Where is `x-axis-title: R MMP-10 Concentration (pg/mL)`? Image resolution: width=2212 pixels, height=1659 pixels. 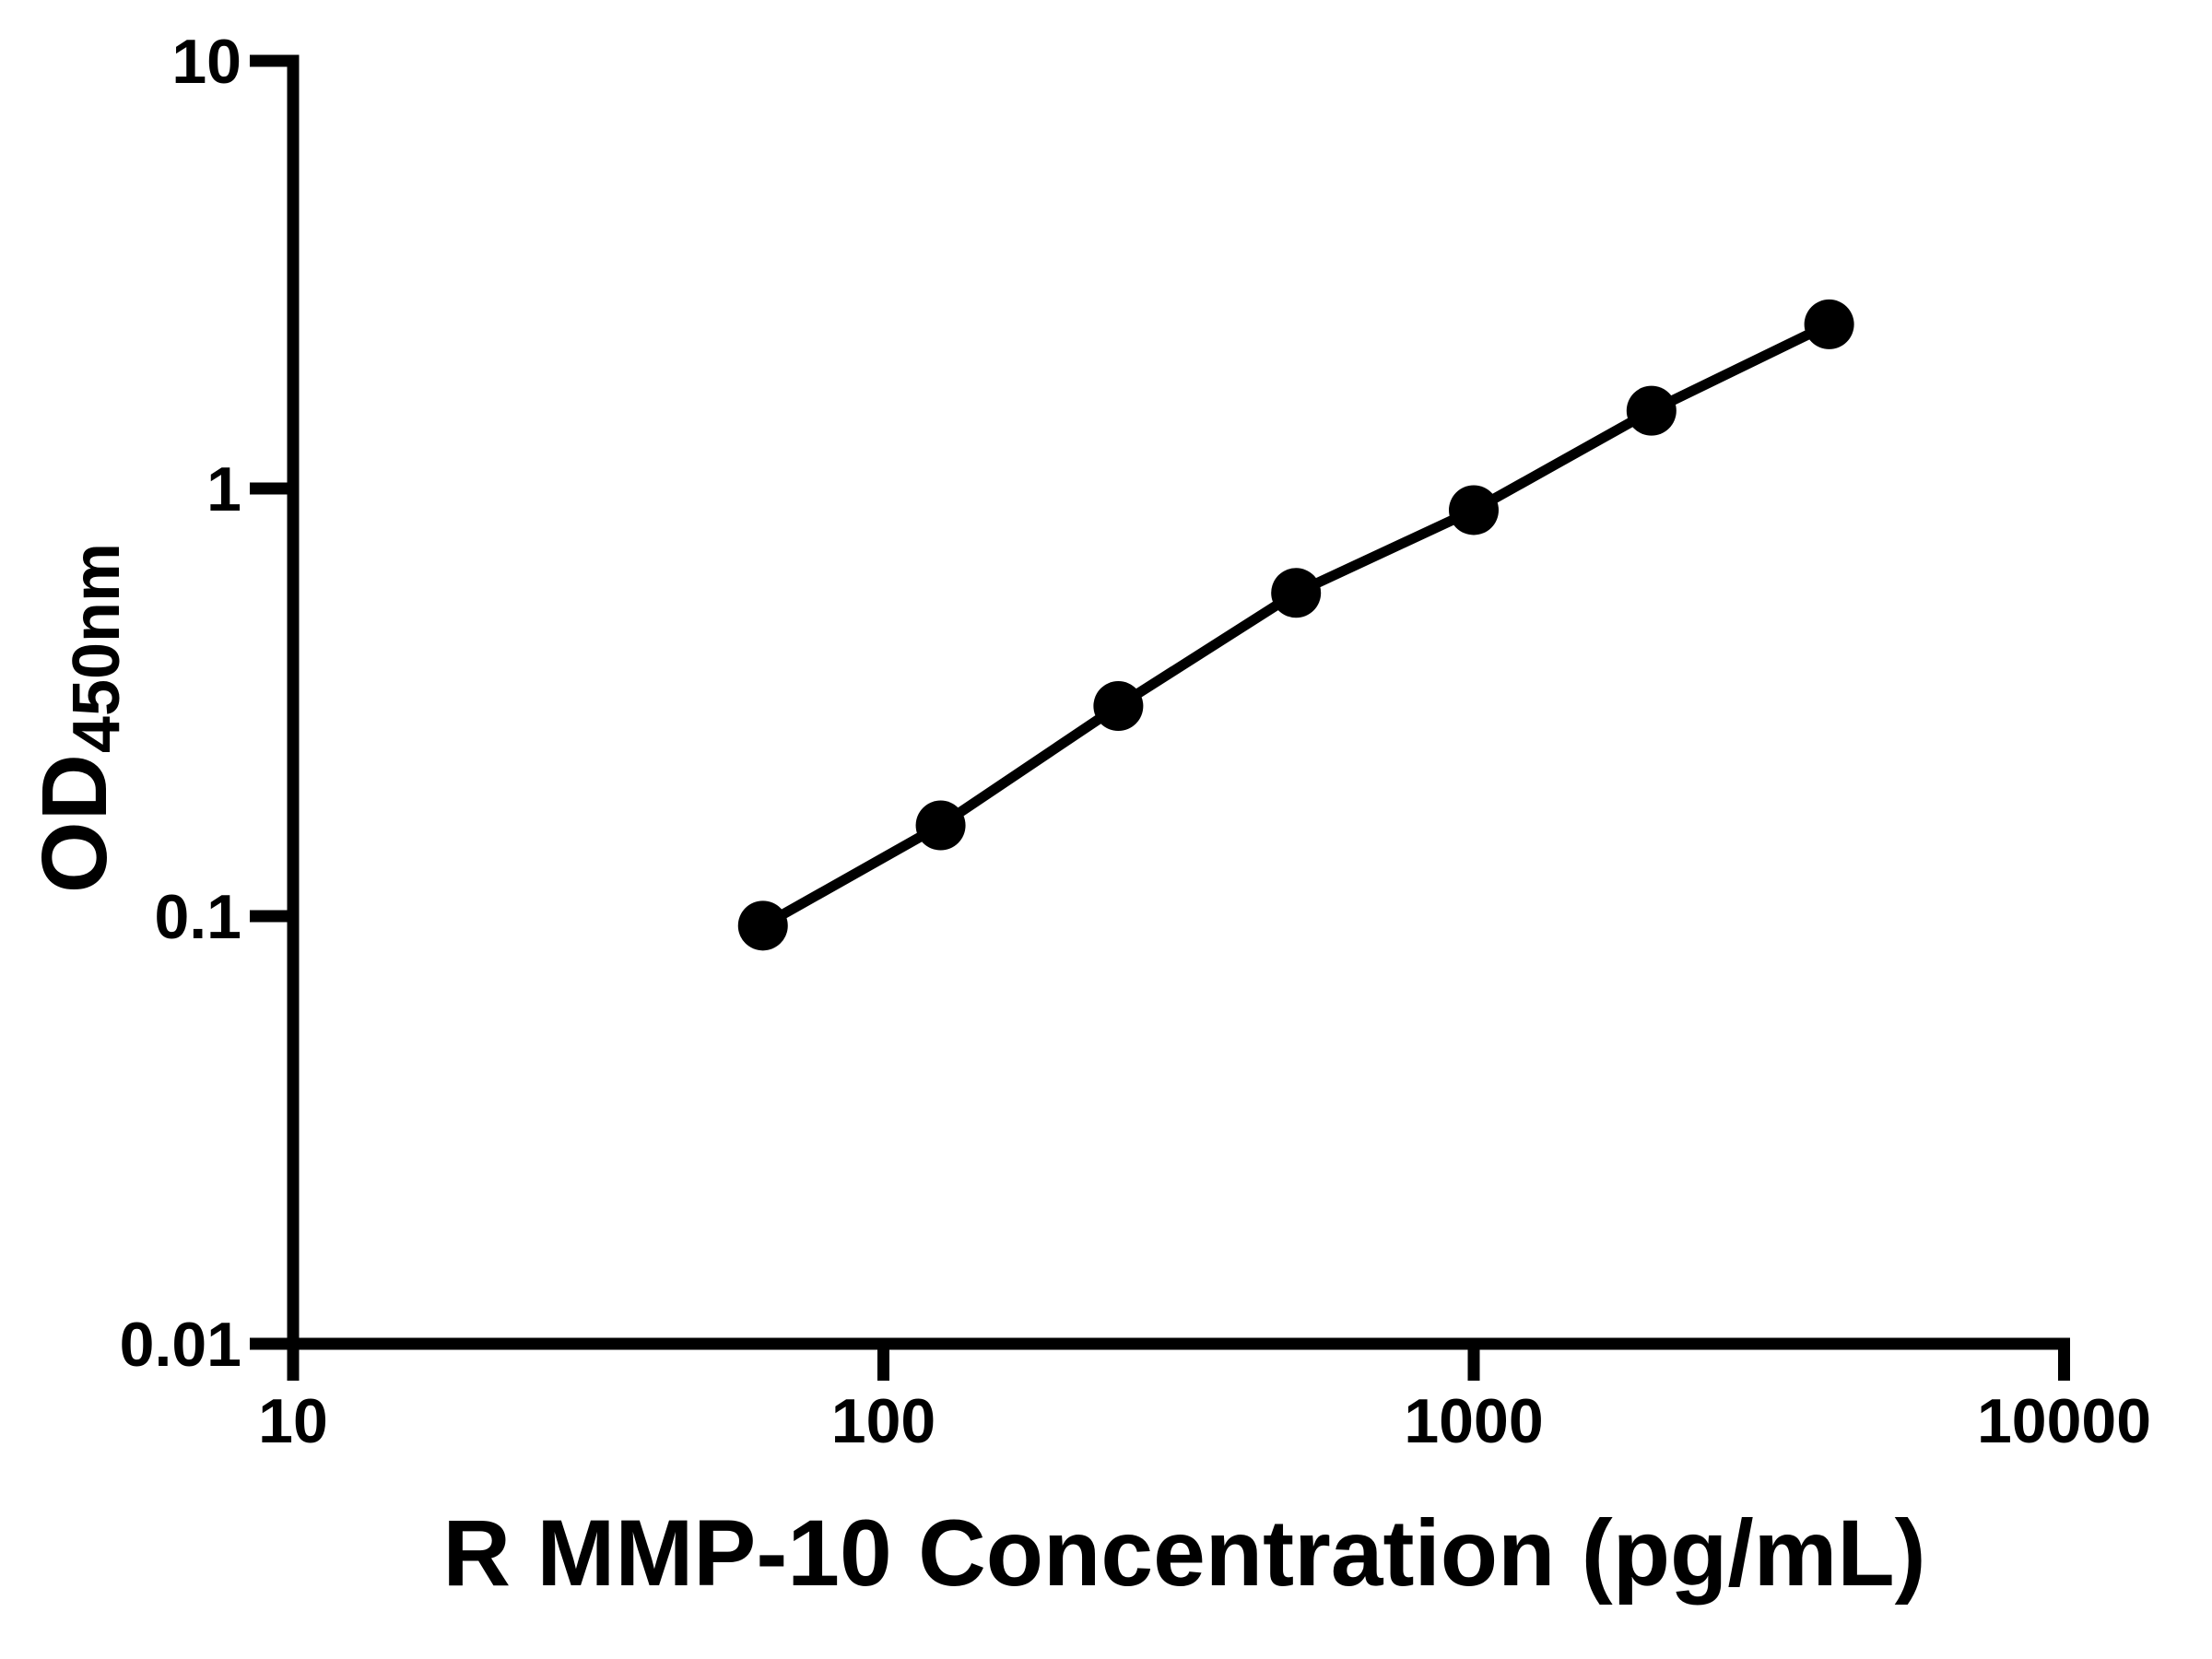 x-axis-title: R MMP-10 Concentration (pg/mL) is located at coordinates (1184, 1553).